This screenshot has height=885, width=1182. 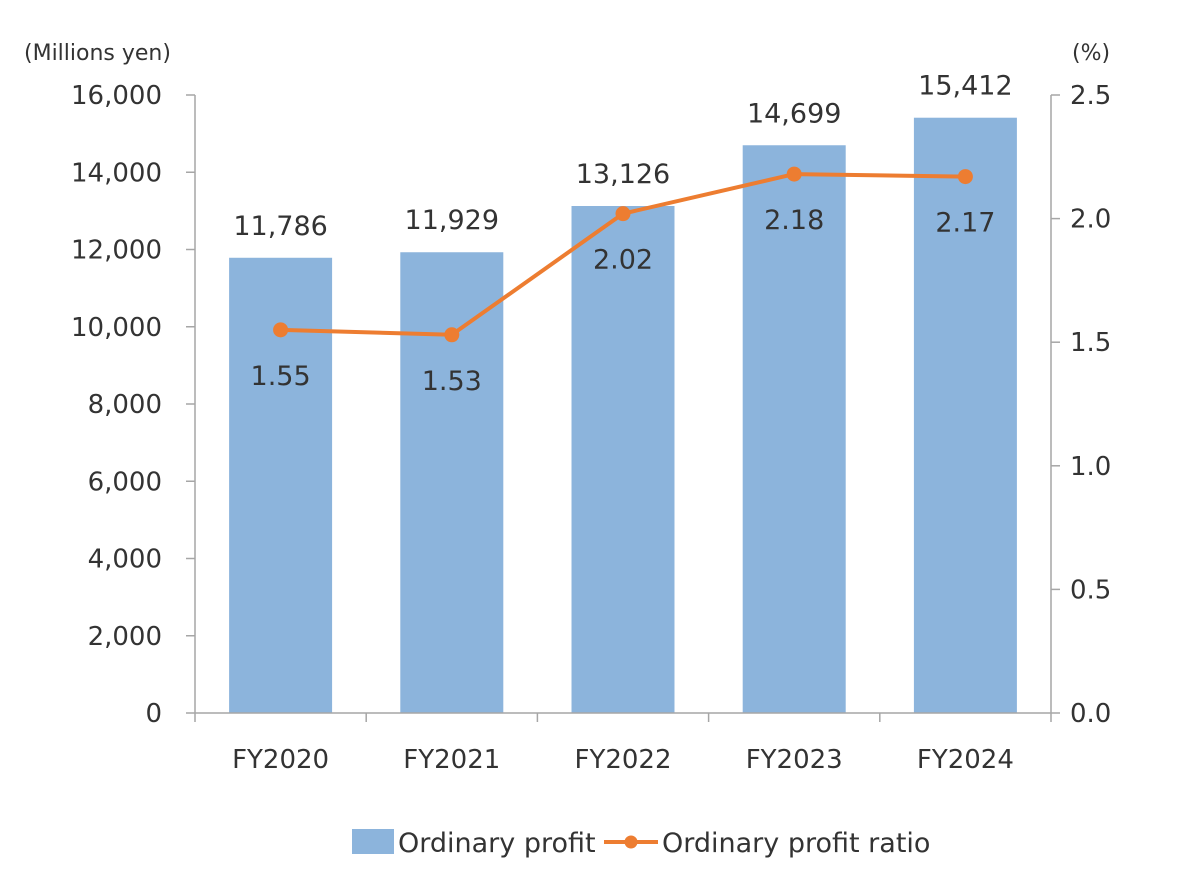 What do you see at coordinates (623, 743) in the screenshot?
I see `x-axis: FY2020 FY2021 FY2022 FY2023 FY2024` at bounding box center [623, 743].